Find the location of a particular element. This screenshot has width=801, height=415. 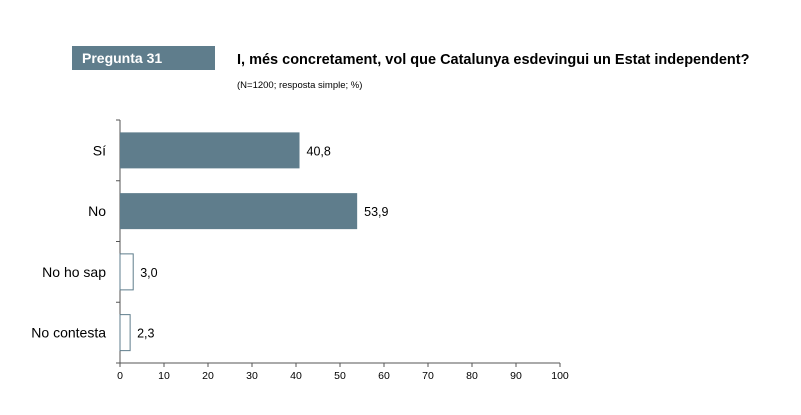

x-tick-label: 40 is located at coordinates (296, 376).